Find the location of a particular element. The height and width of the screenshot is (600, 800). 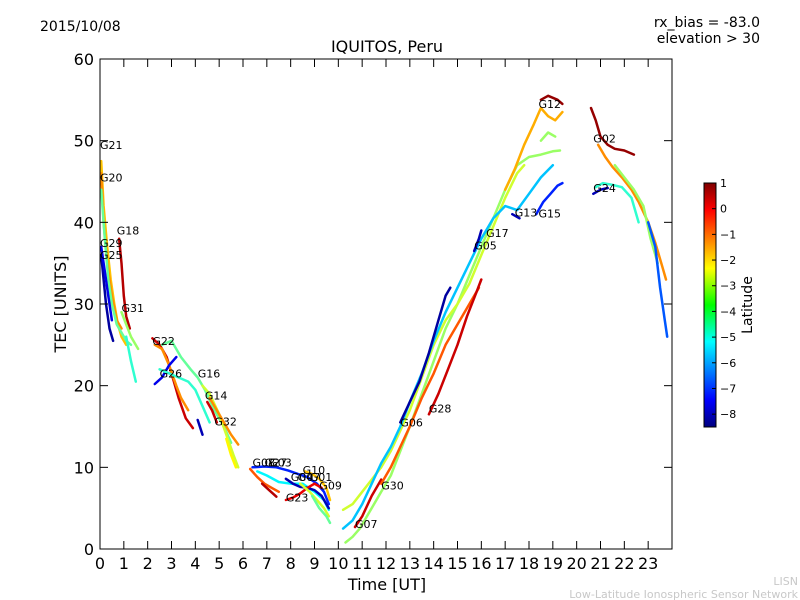

satellite-label: G18 is located at coordinates (128, 231).